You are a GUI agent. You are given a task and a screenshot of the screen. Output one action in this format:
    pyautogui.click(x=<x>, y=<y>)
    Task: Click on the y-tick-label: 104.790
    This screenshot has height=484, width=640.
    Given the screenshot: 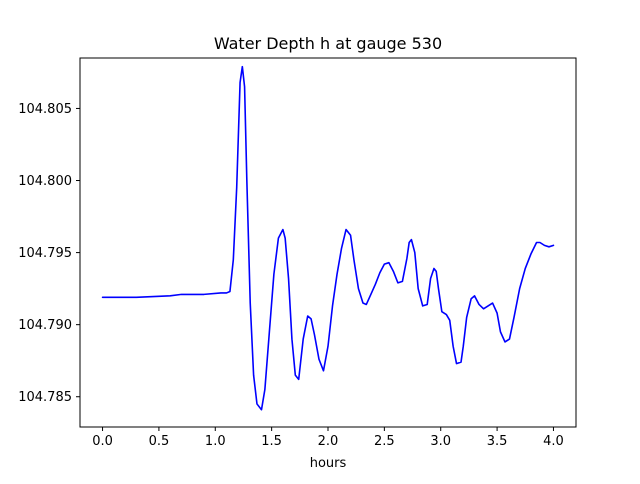 What is the action you would take?
    pyautogui.click(x=45, y=325)
    